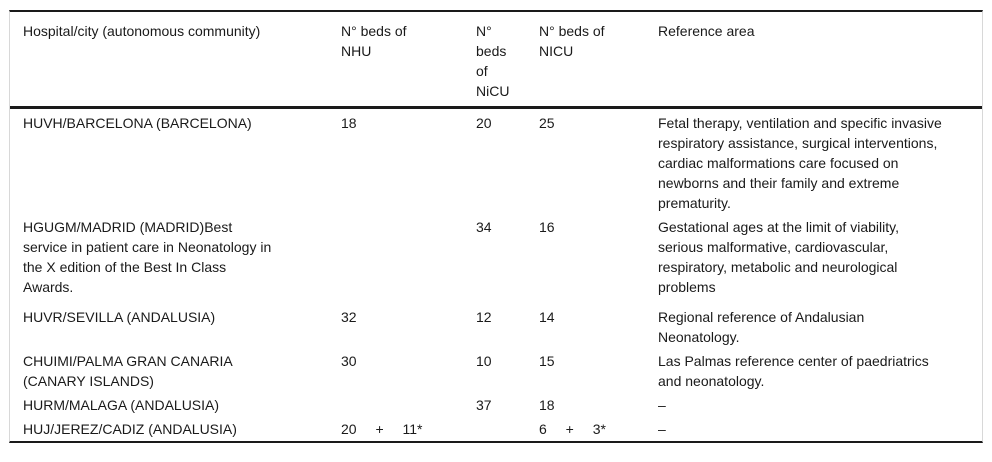 This screenshot has height=462, width=992. I want to click on cell-nicu-intermediate-beds: 10, so click(484, 361).